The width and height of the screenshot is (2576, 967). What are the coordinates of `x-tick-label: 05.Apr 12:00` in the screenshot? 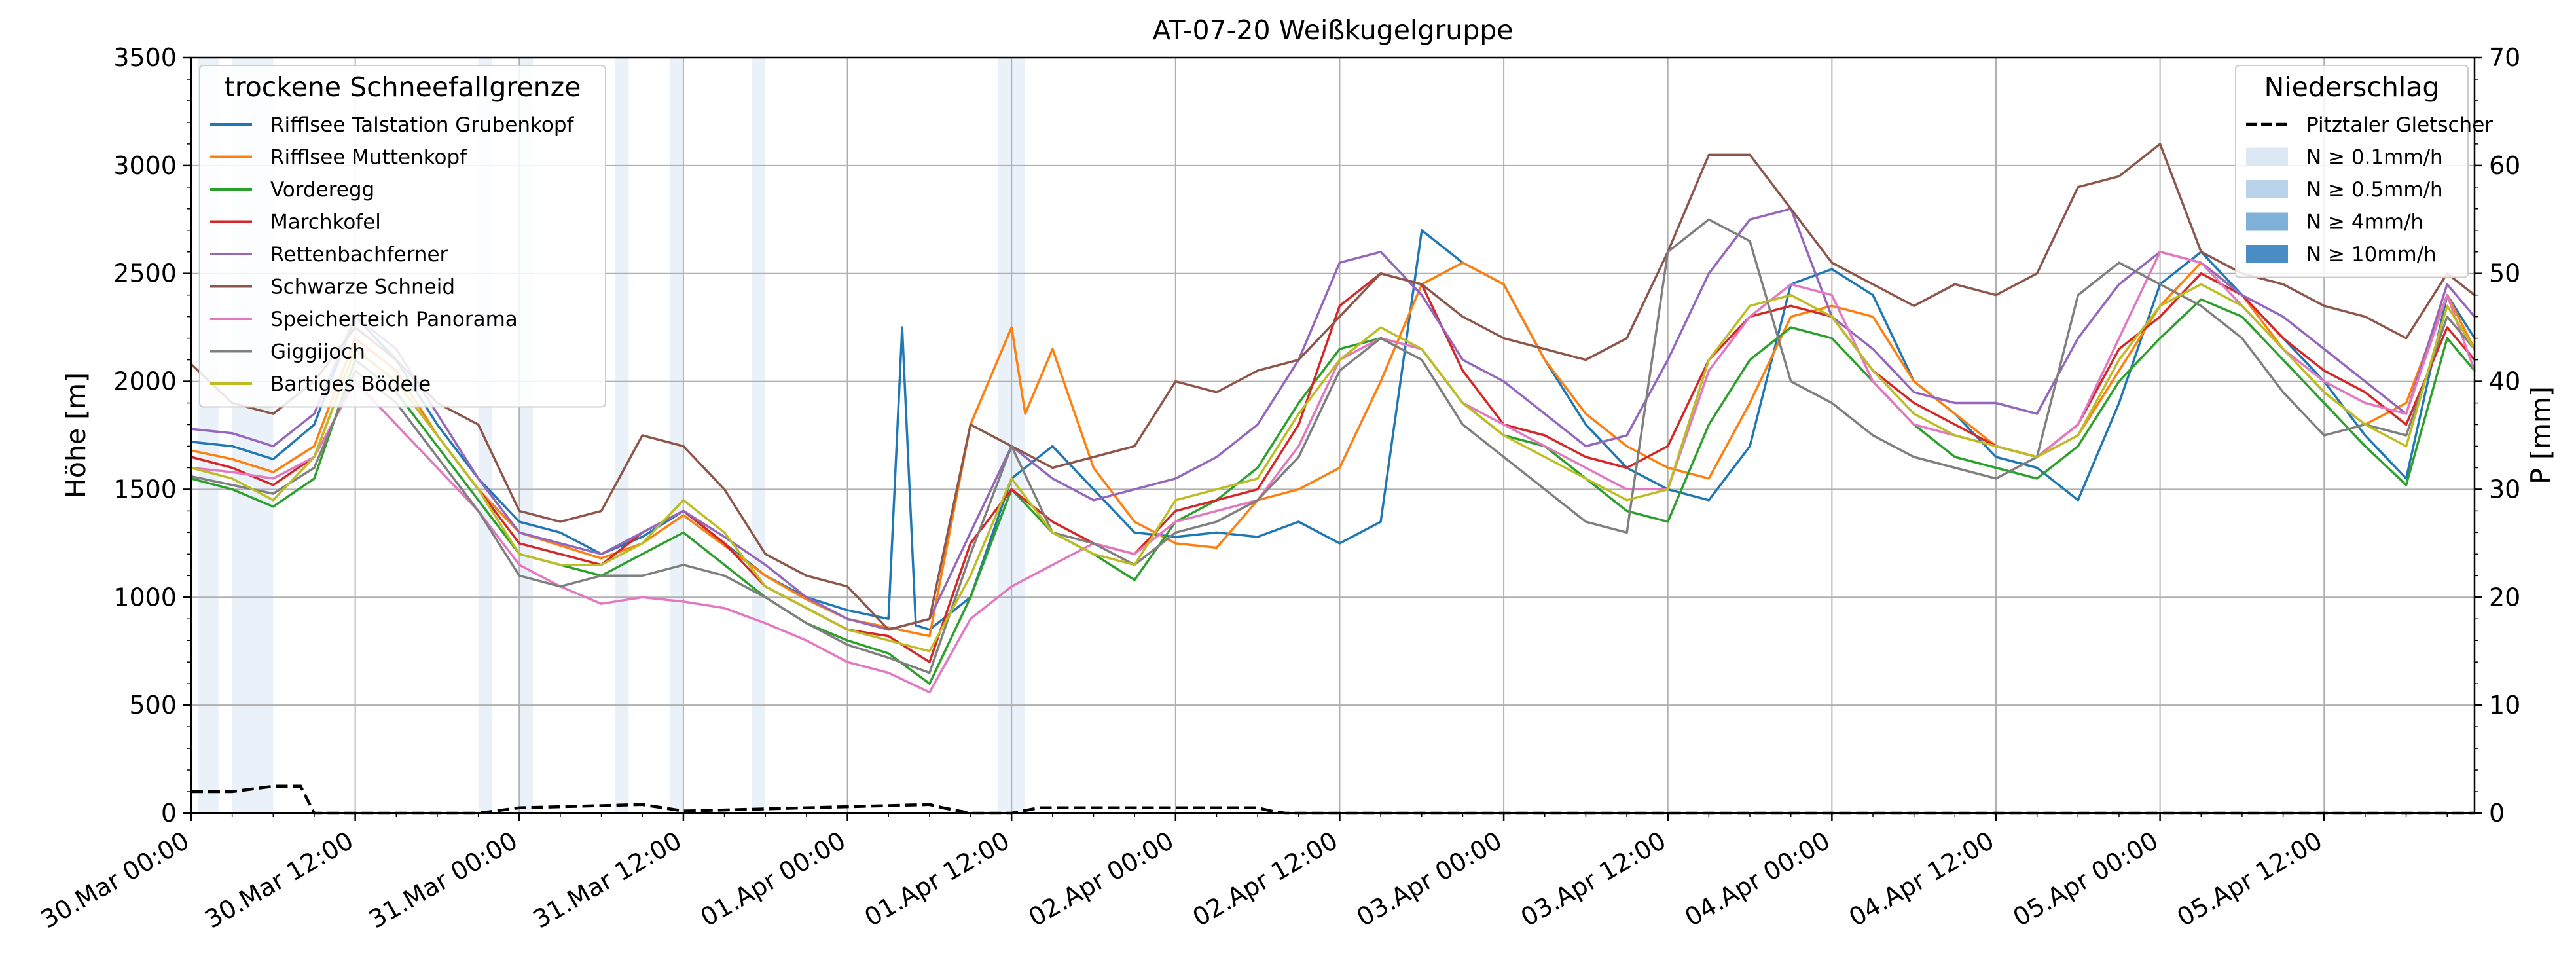 It's located at (2249, 879).